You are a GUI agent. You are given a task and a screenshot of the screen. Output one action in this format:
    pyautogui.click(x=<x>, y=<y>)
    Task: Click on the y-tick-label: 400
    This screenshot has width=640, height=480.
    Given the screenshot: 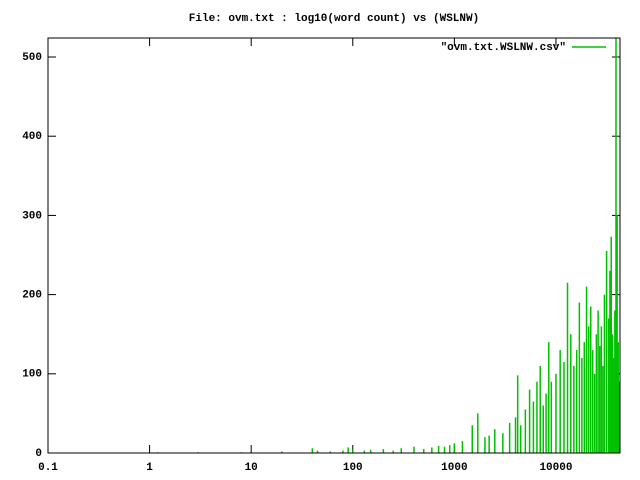 What is the action you would take?
    pyautogui.click(x=32, y=137)
    